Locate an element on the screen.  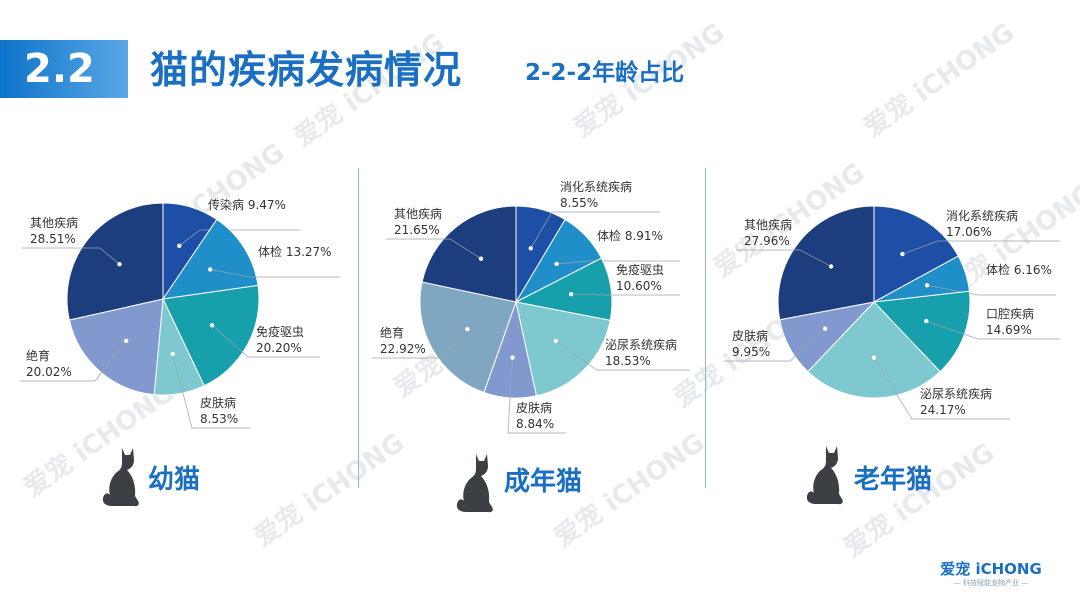
slice-value-label: 8.84% is located at coordinates (535, 424).